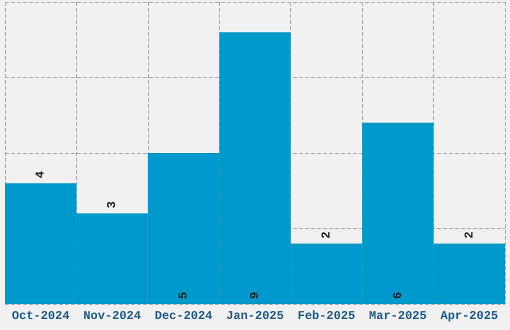  What do you see at coordinates (469, 316) in the screenshot?
I see `x-tick-label: Apr-2025` at bounding box center [469, 316].